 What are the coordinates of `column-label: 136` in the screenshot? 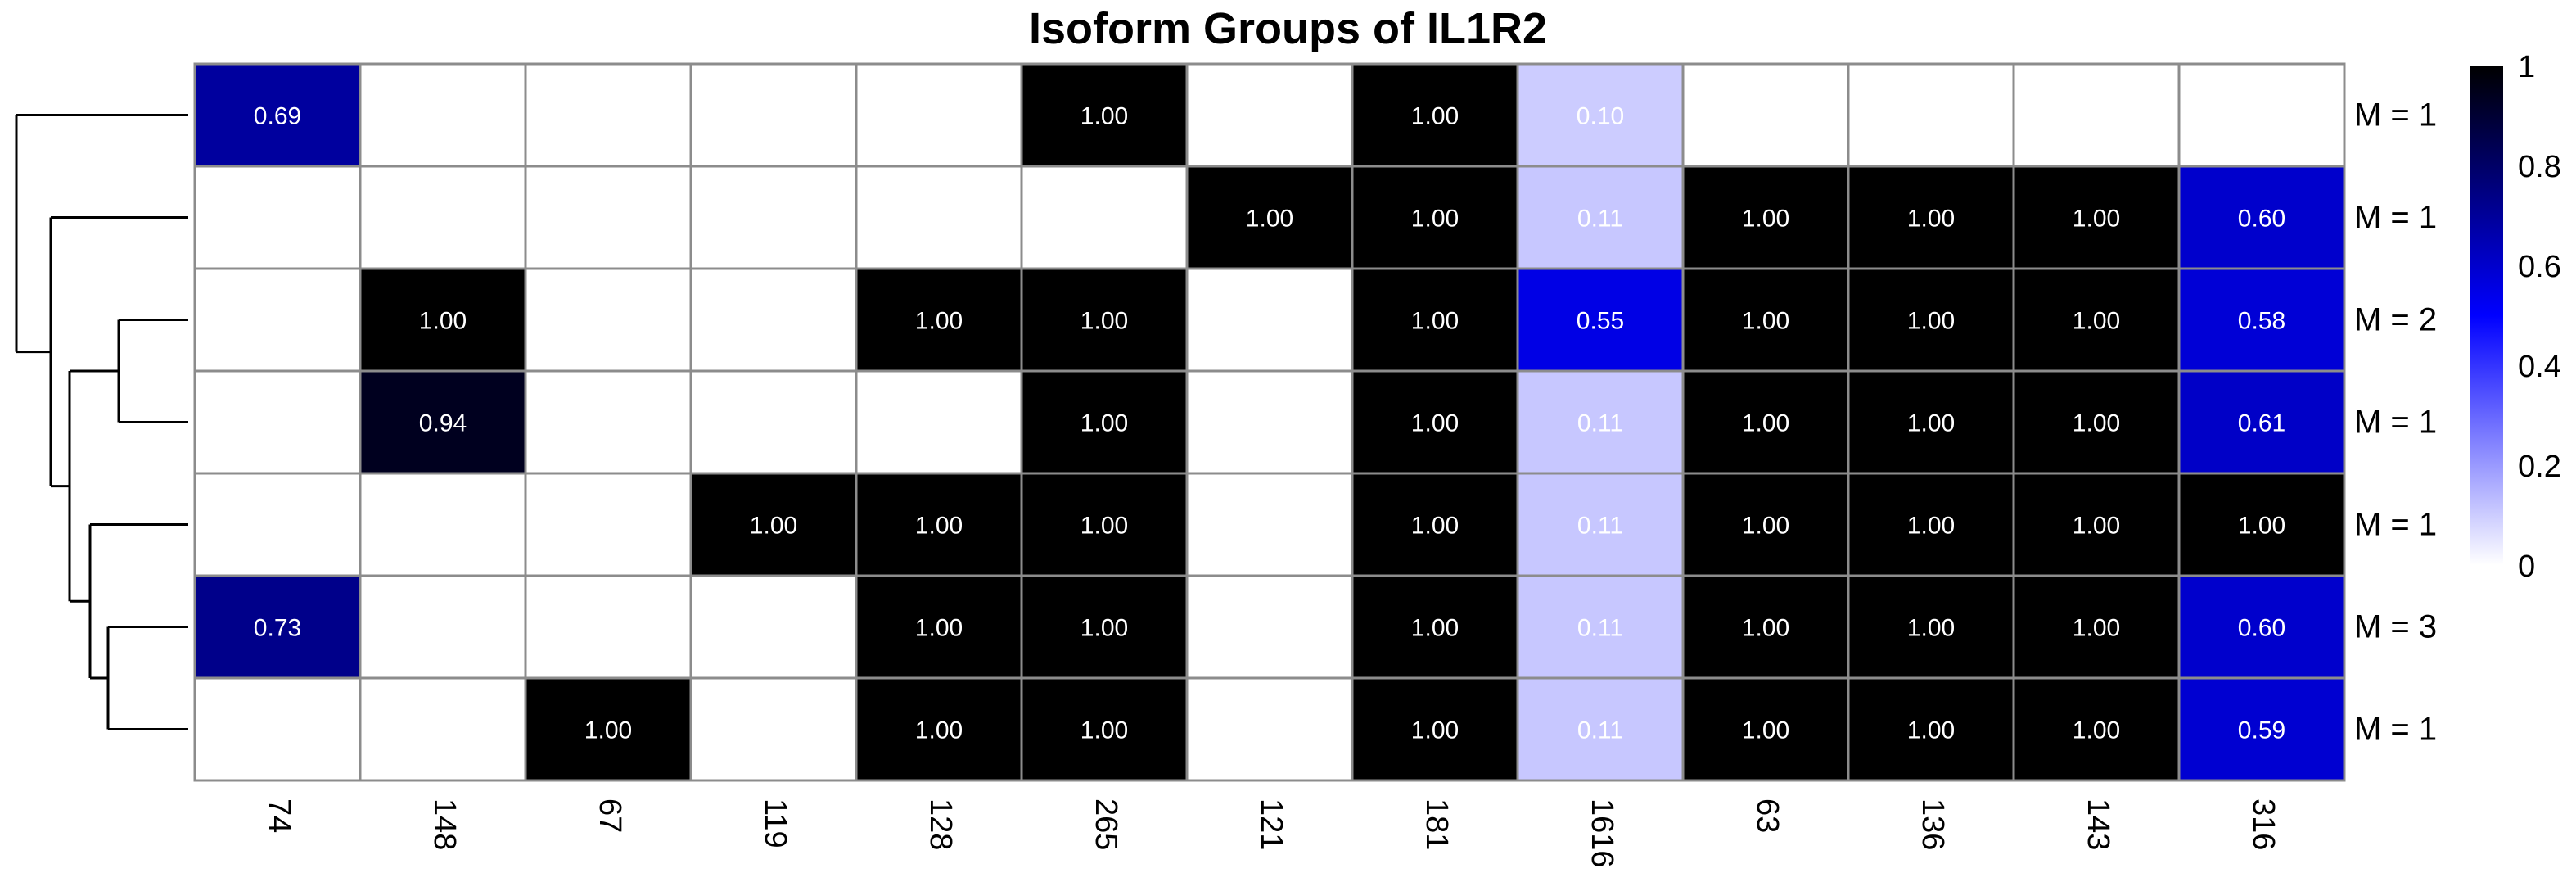 It's located at (1932, 824).